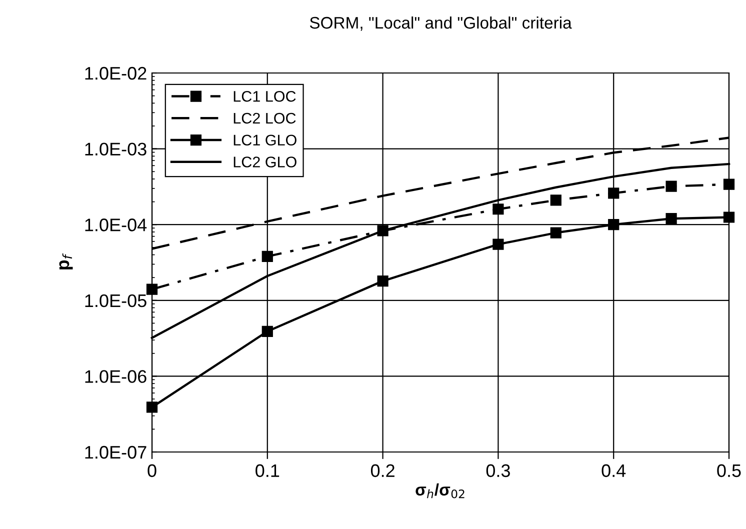  What do you see at coordinates (115, 452) in the screenshot?
I see `y-tick-label: 1.0E-07` at bounding box center [115, 452].